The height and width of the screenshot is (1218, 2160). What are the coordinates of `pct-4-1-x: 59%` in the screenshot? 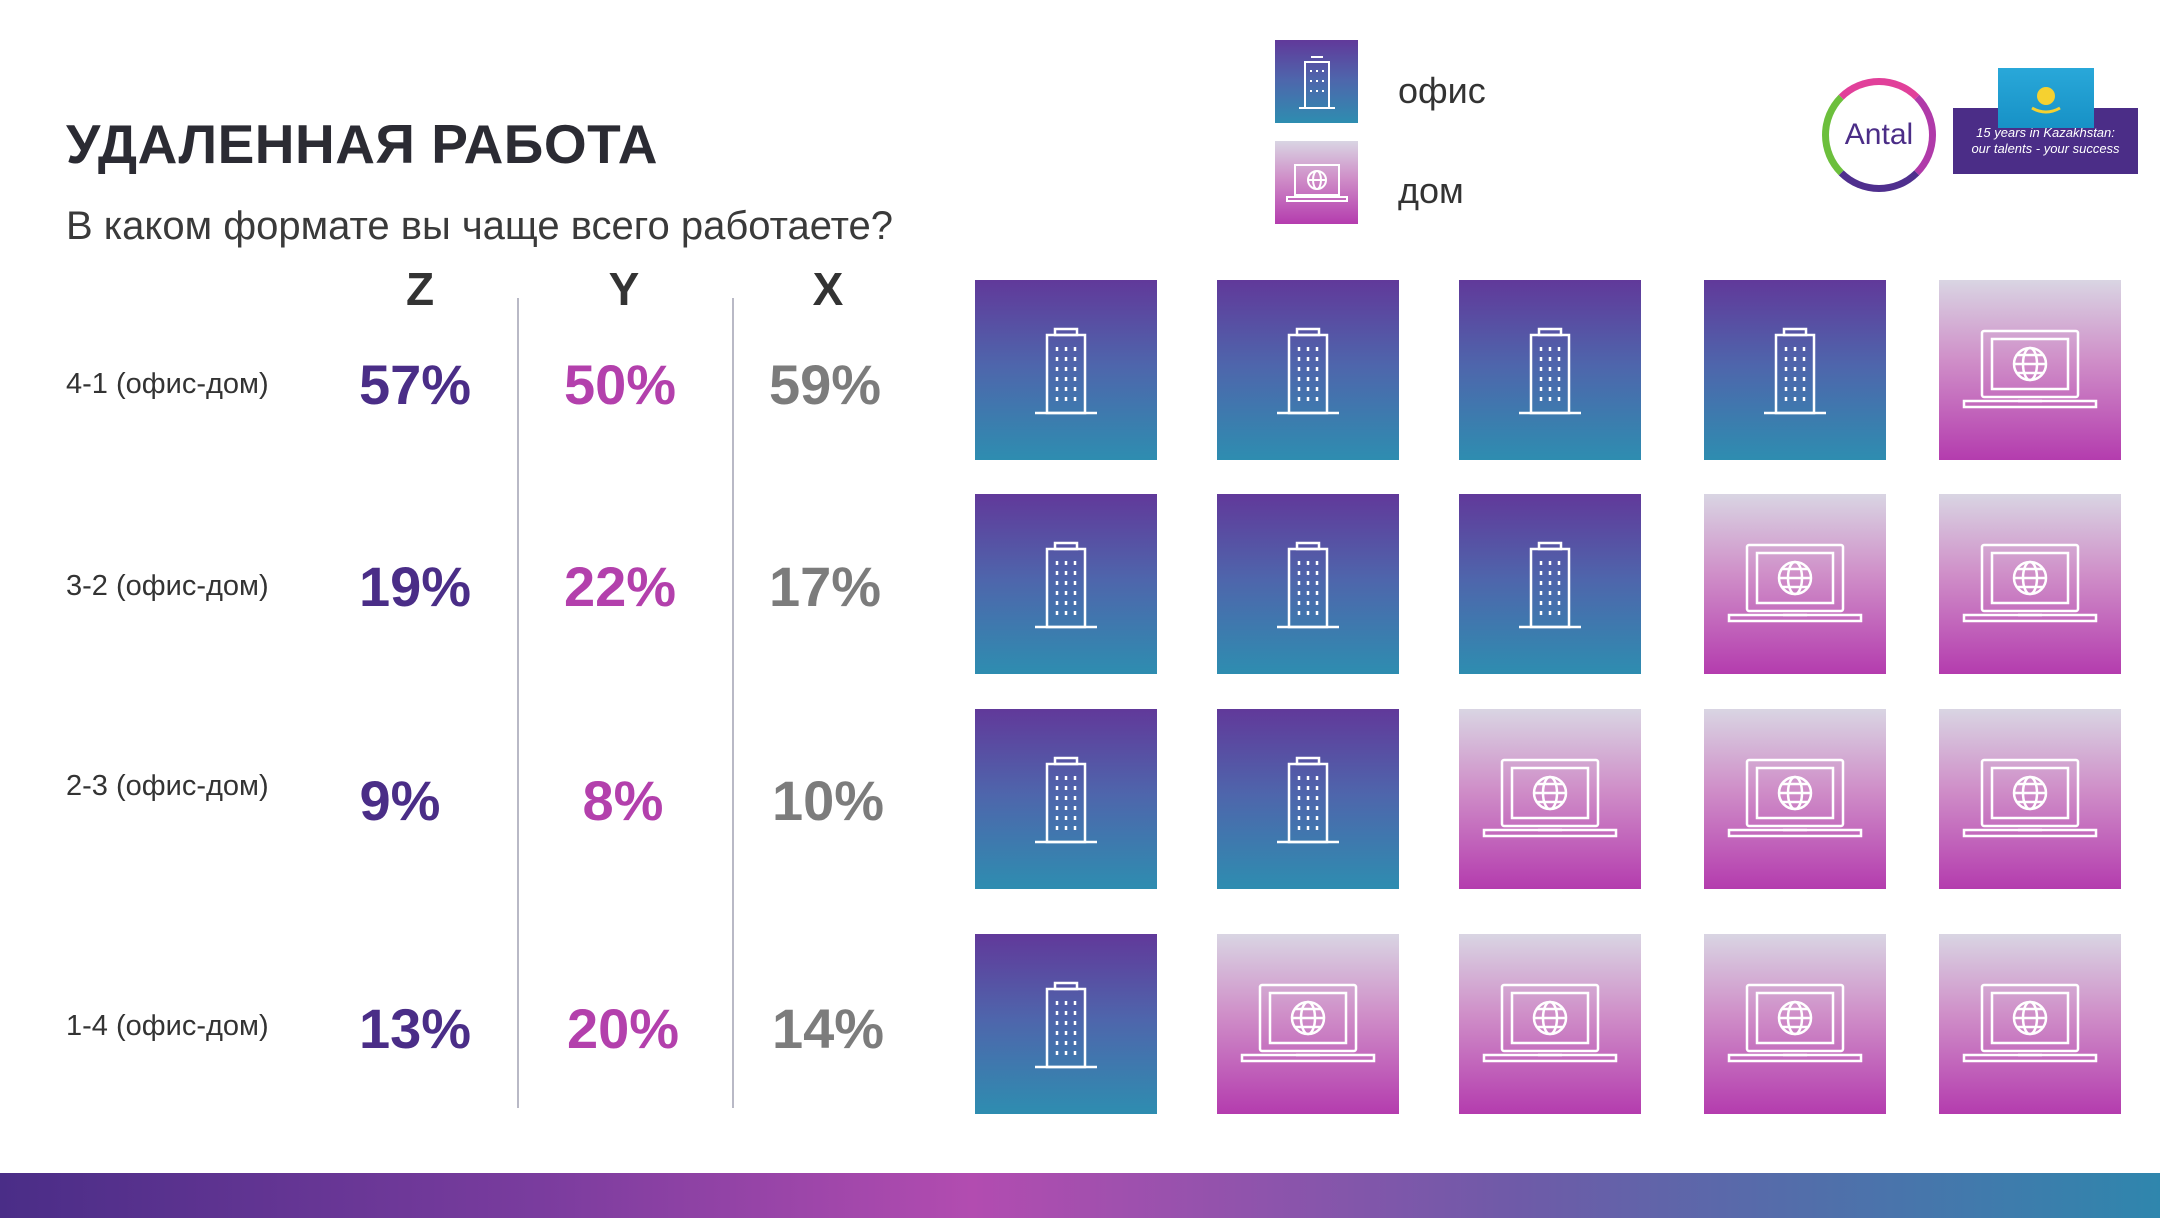 It's located at (825, 384).